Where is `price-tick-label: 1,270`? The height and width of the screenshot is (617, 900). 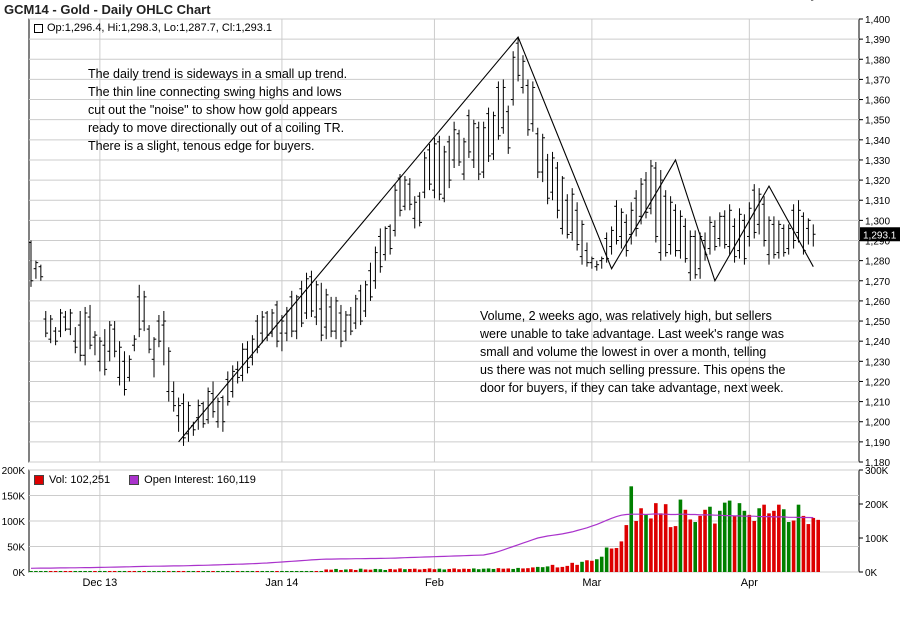 price-tick-label: 1,270 is located at coordinates (877, 282).